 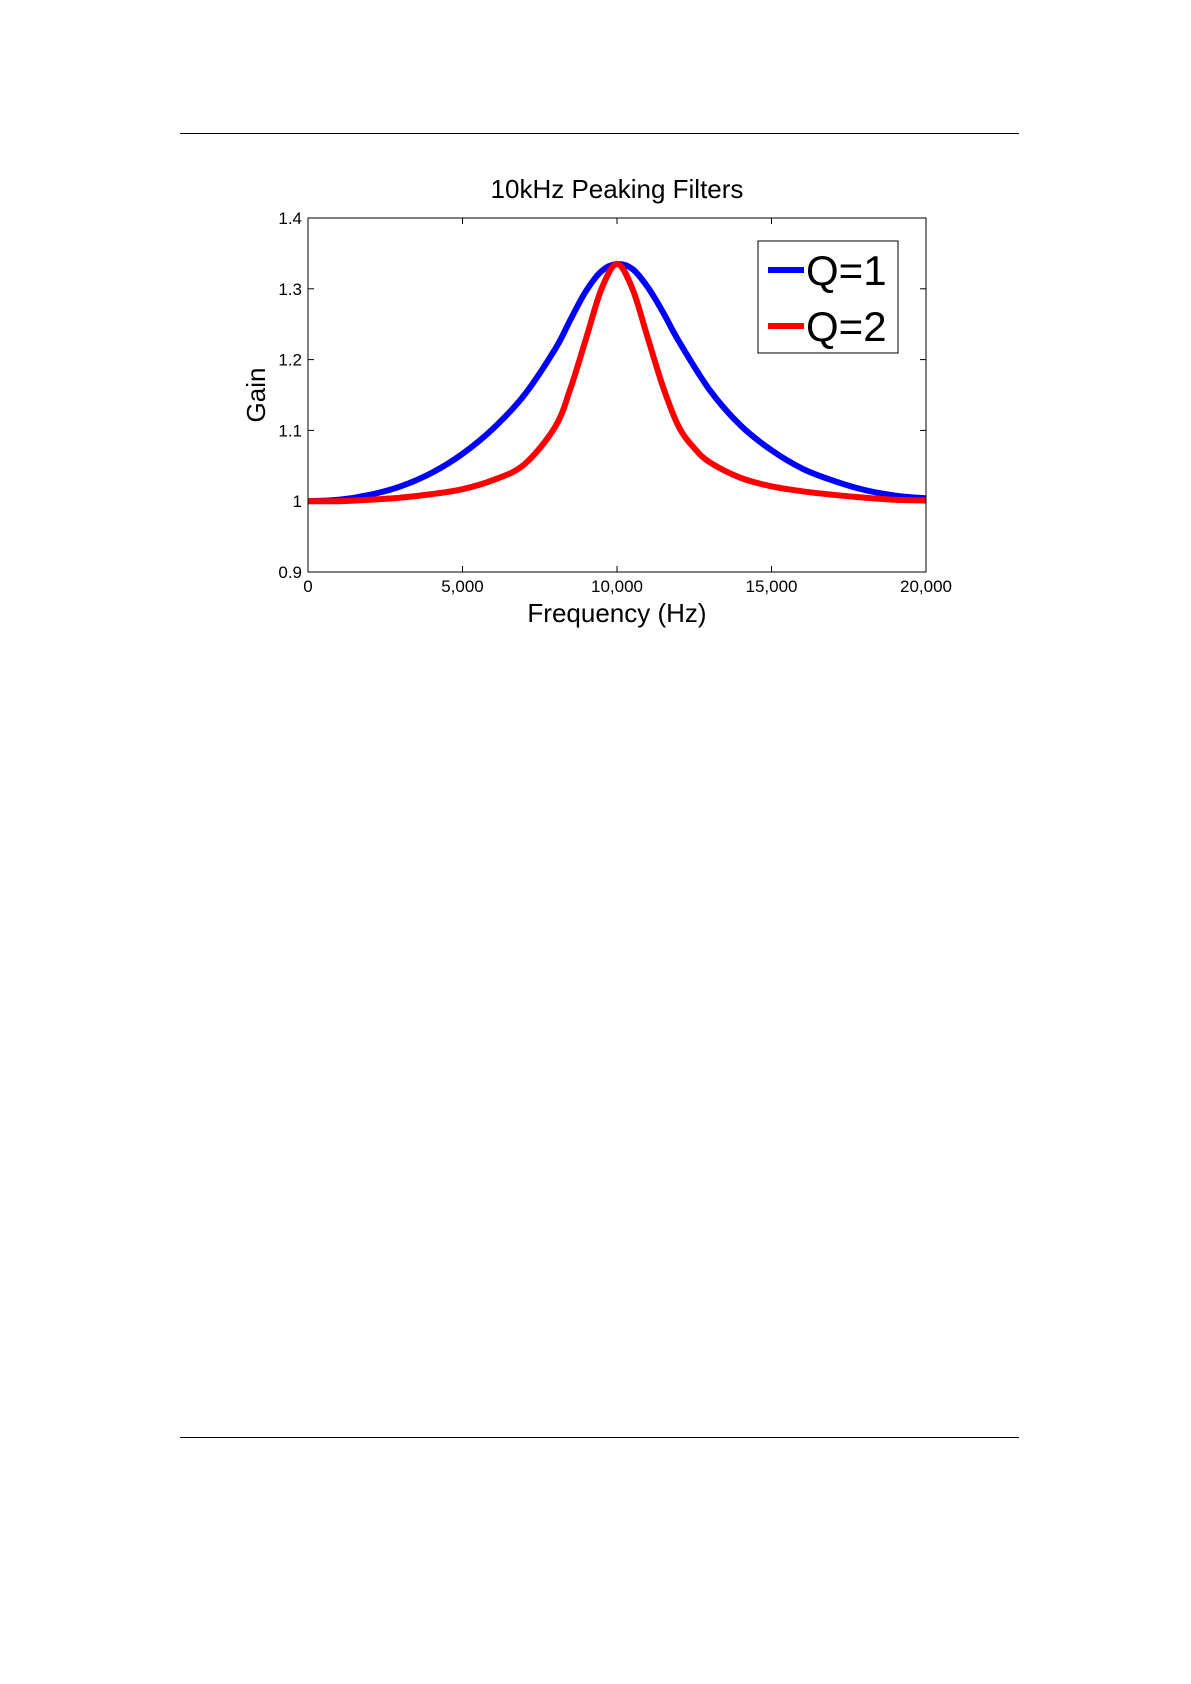 What do you see at coordinates (290, 572) in the screenshot?
I see `y-tick-label: 0.9` at bounding box center [290, 572].